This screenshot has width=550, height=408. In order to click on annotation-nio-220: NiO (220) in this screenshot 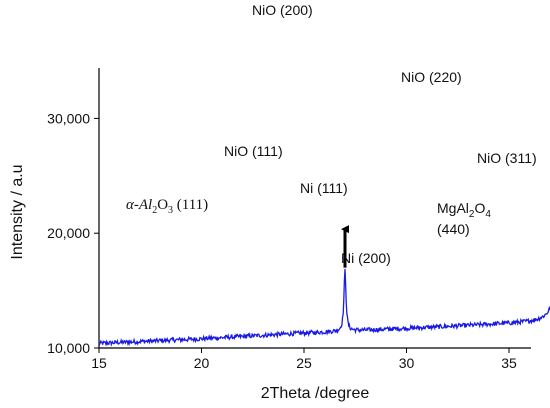, I will do `click(431, 77)`.